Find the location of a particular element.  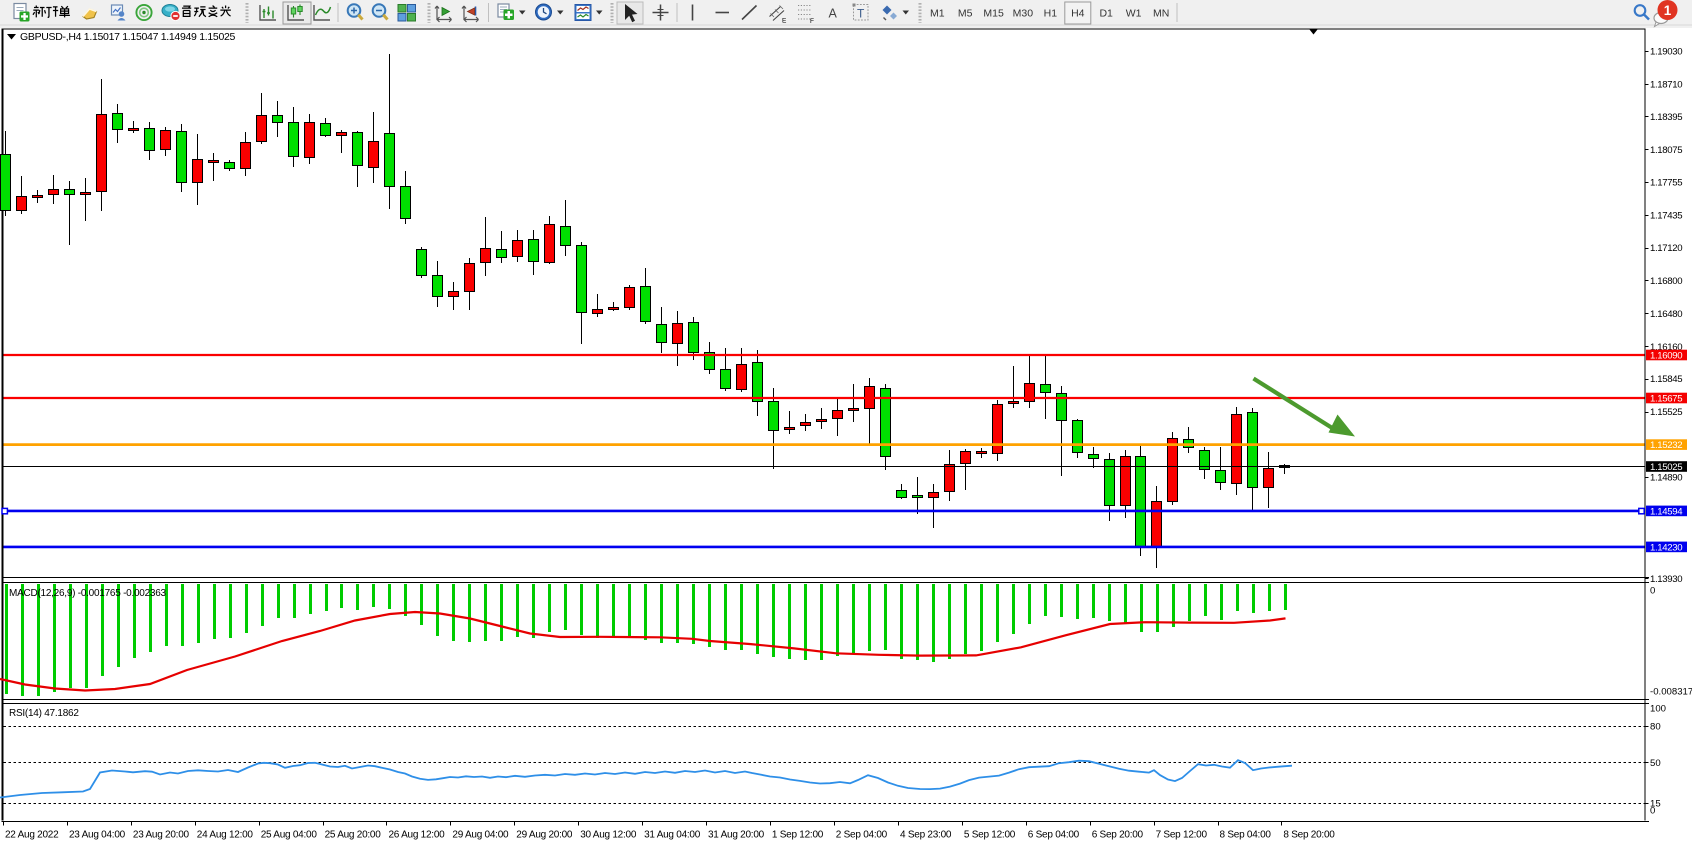

svg-text: 1.14594 is located at coordinates (1666, 511).